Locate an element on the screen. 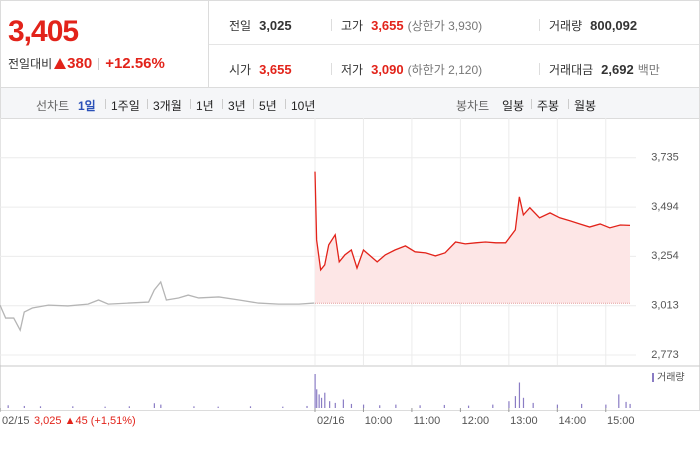 The image size is (700, 450). x-tick-label: 12:00 is located at coordinates (476, 421).